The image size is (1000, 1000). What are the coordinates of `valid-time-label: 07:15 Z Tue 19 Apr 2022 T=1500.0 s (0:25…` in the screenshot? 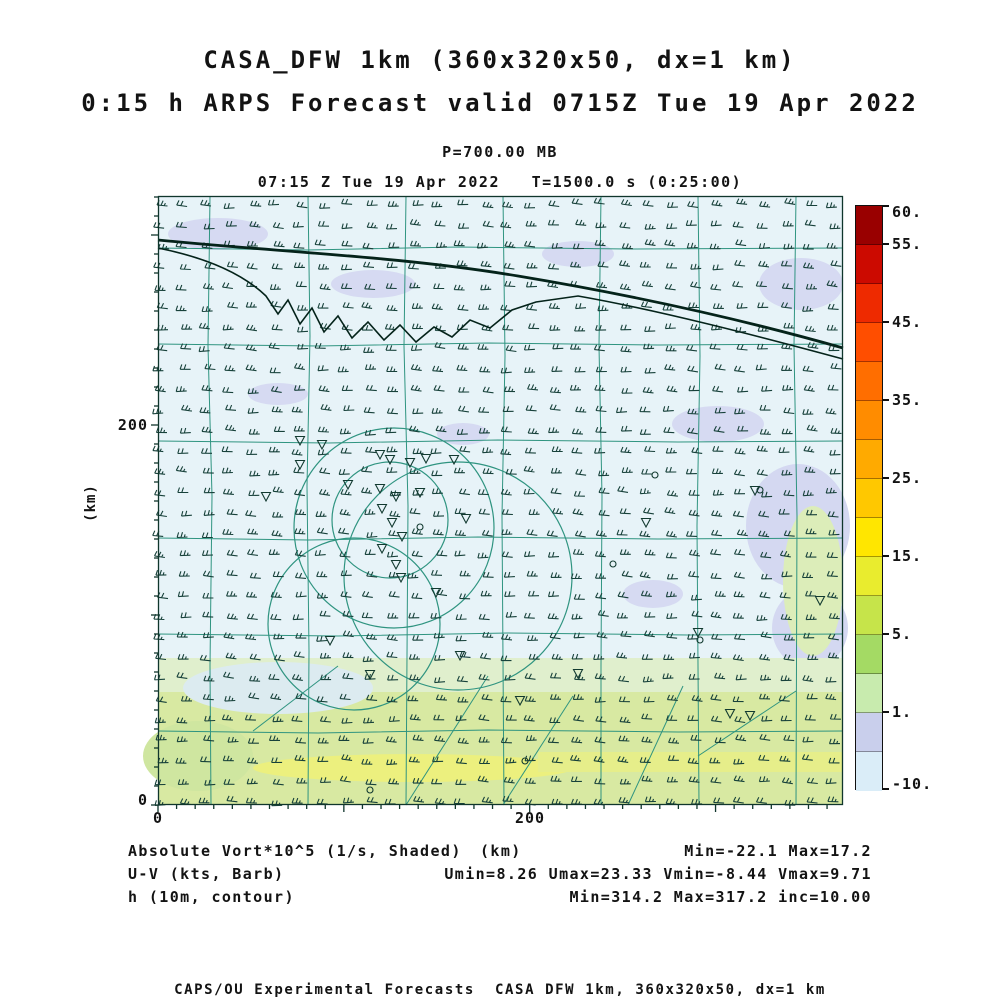 It's located at (500, 182).